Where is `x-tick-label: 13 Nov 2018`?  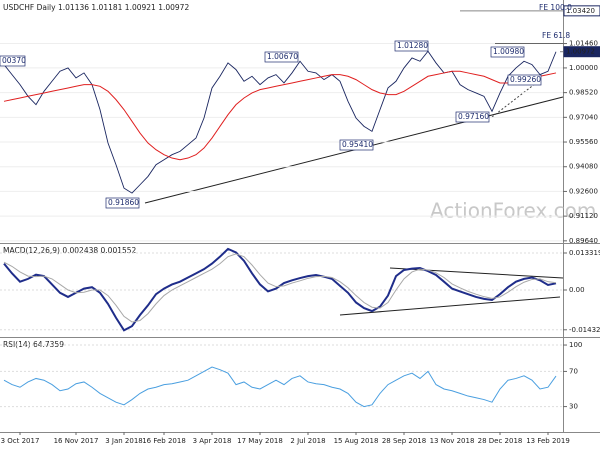
x-tick-label: 13 Nov 2018 is located at coordinates (452, 441).